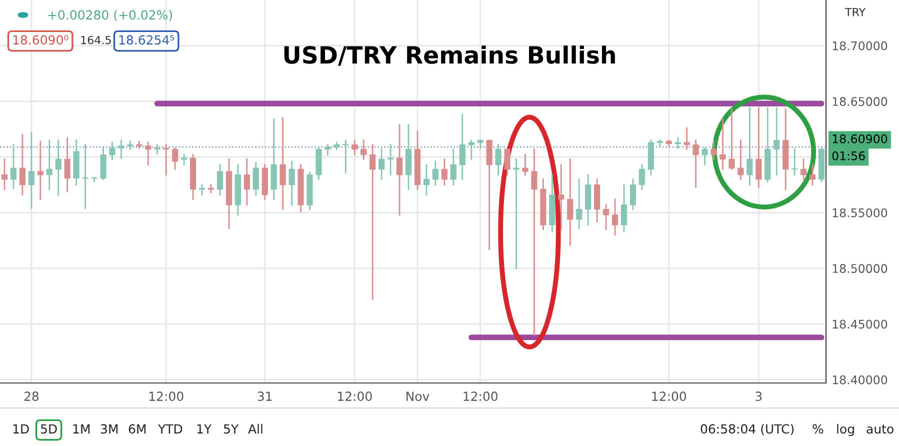 The width and height of the screenshot is (899, 446). What do you see at coordinates (170, 429) in the screenshot?
I see `text: YTD` at bounding box center [170, 429].